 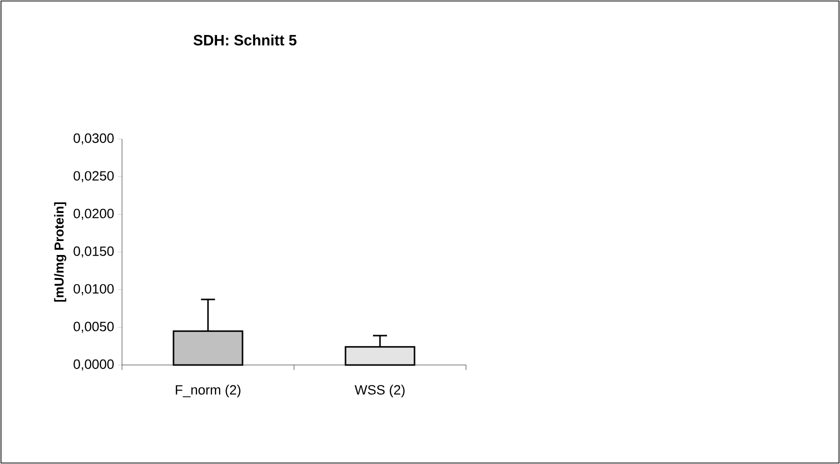 I want to click on y-tick-label: 0,0200, so click(x=94, y=214).